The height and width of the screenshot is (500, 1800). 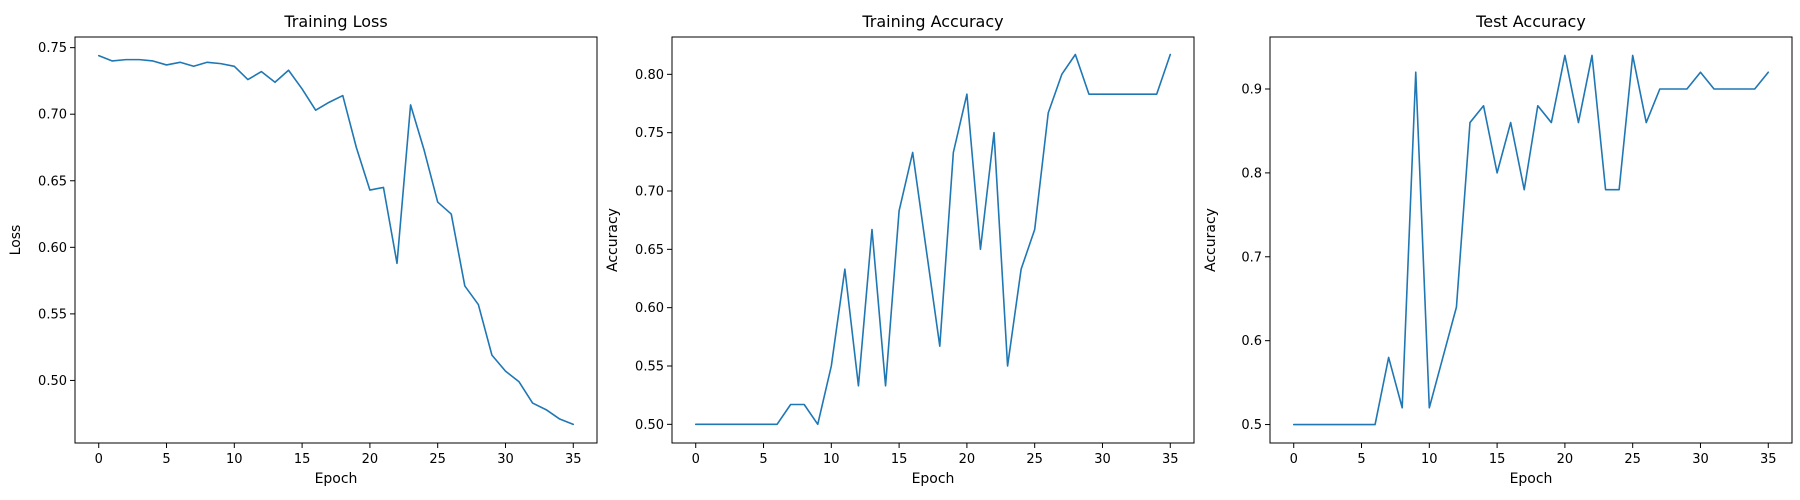 I want to click on y-tick-label: 0.7, so click(x=1251, y=257).